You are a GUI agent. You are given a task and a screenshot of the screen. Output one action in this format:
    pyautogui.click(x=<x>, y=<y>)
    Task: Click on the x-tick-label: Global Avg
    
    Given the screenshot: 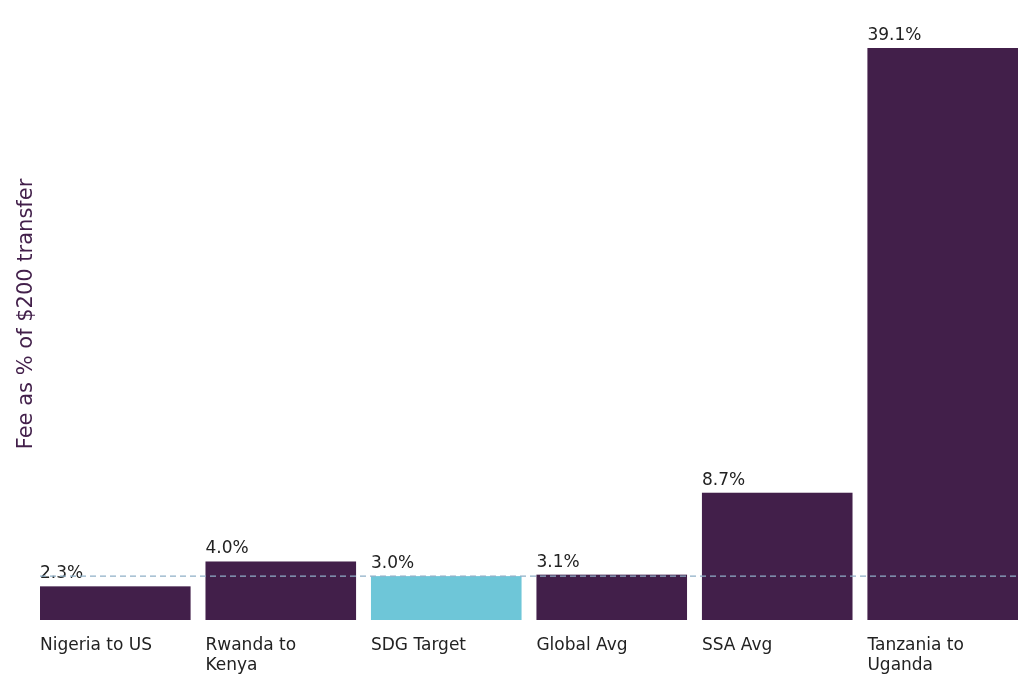 What is the action you would take?
    pyautogui.click(x=582, y=644)
    